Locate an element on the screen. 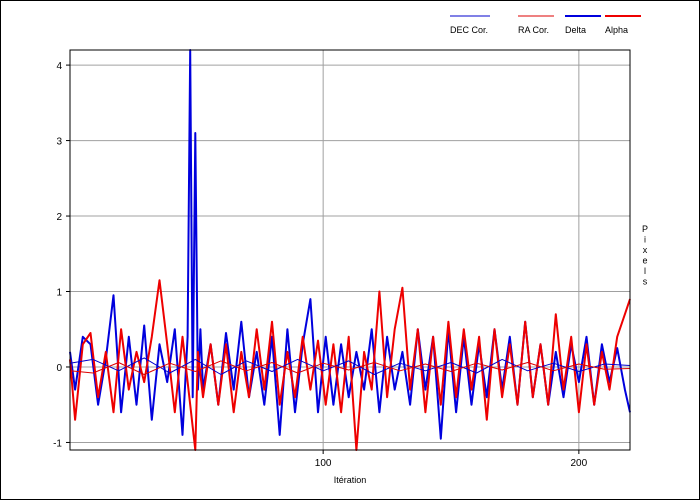  y-tick-label: 1 is located at coordinates (59, 293).